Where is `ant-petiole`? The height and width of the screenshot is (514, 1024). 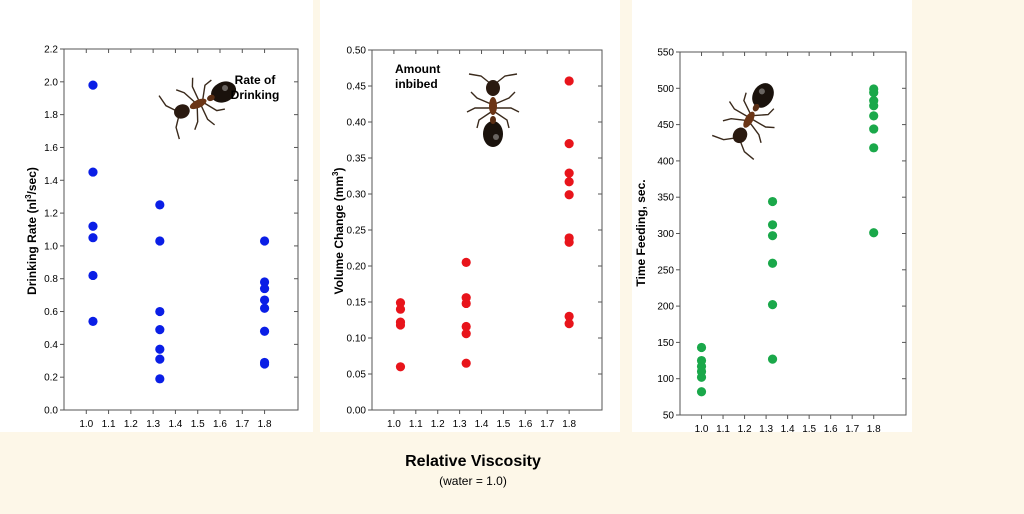
ant-petiole is located at coordinates (756, 107).